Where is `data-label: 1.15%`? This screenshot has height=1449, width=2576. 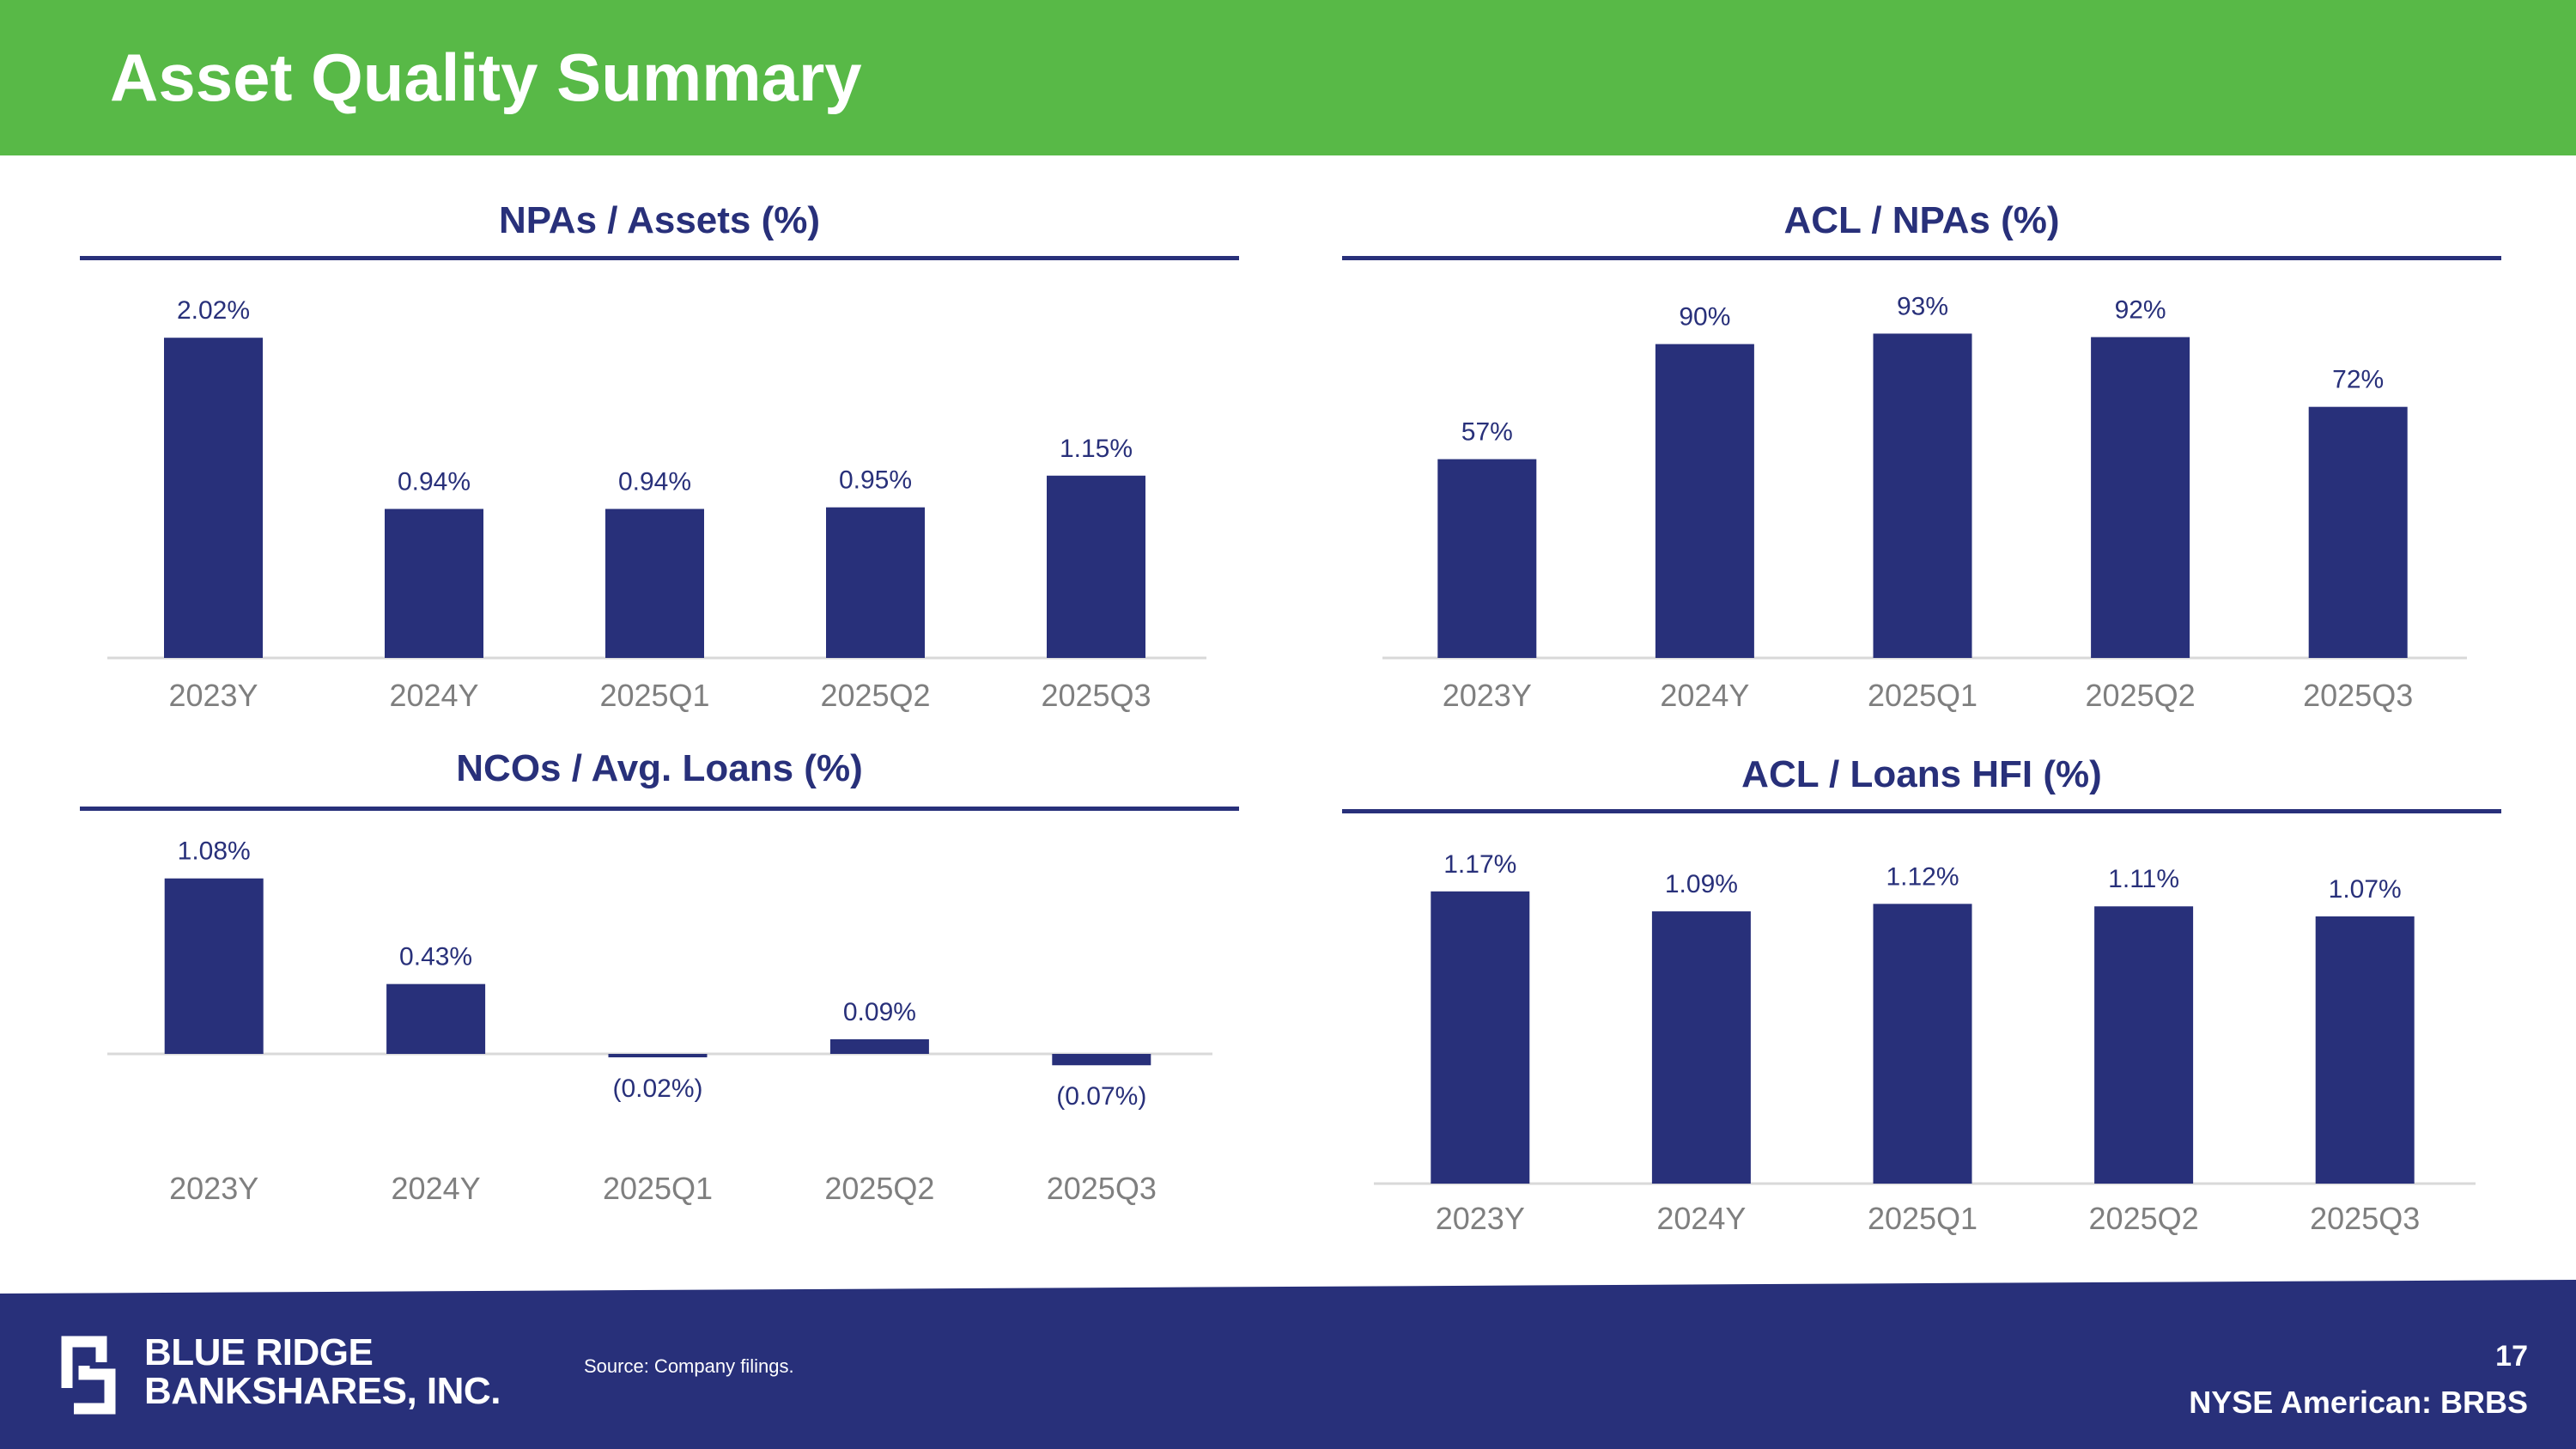
data-label: 1.15% is located at coordinates (1096, 449).